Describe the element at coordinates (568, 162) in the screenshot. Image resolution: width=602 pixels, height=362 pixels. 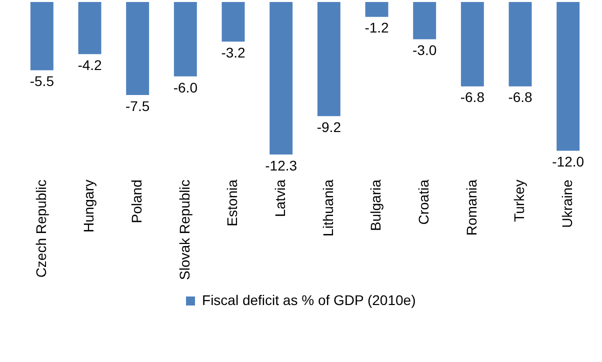
I see `data-label: -12.0` at that location.